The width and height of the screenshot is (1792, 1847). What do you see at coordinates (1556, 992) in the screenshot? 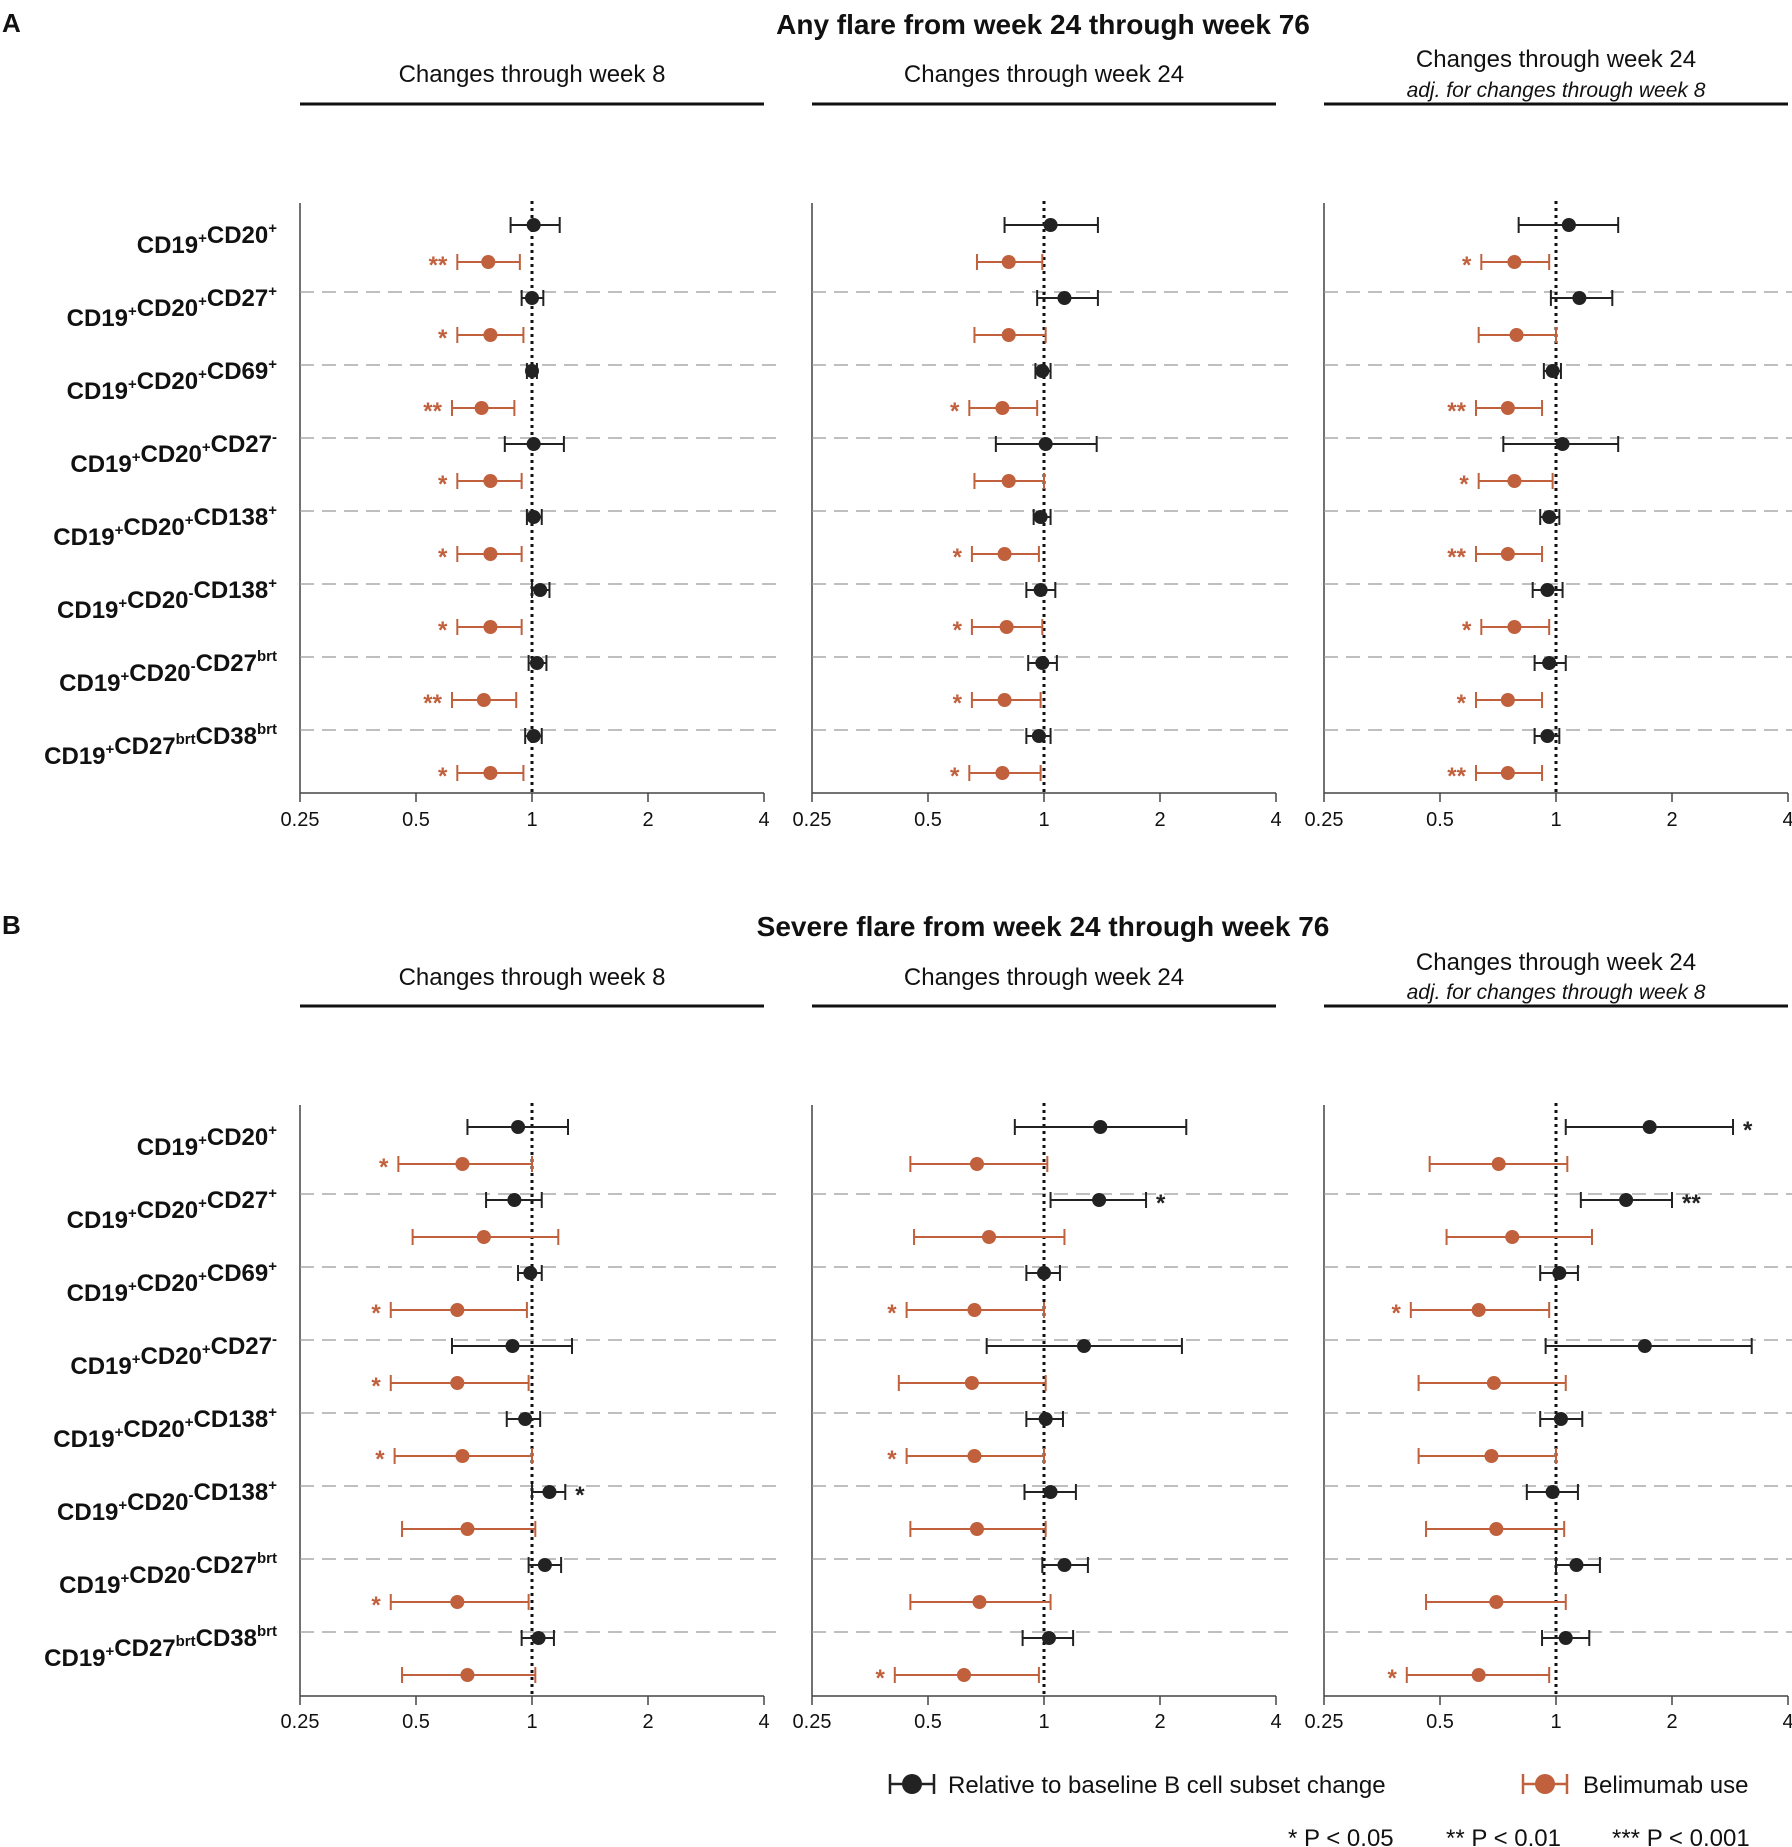
I see `column-subtitle: adj. for changes through week 8` at bounding box center [1556, 992].